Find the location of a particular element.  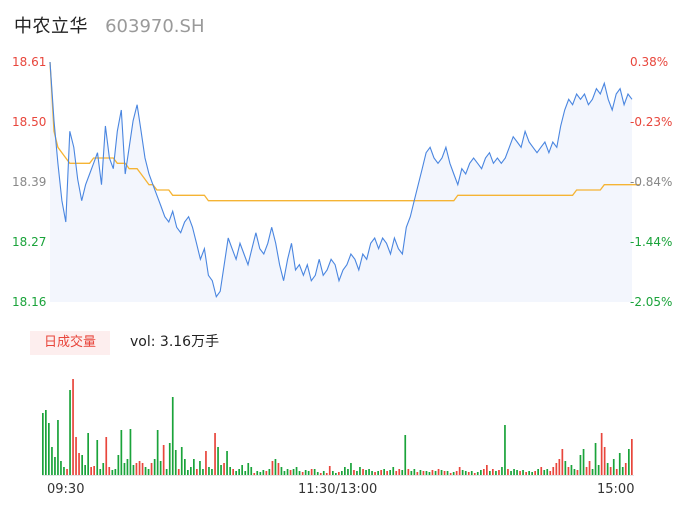

y-left-tick: 18.16 is located at coordinates (29, 302).